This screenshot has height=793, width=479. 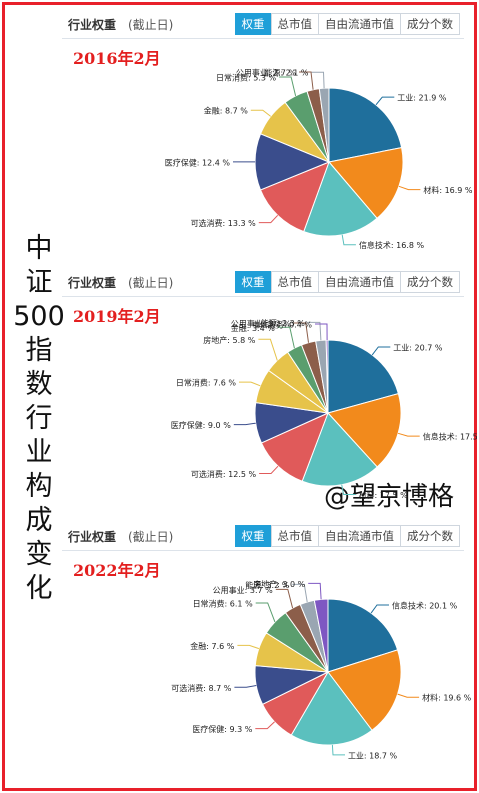 What do you see at coordinates (39, 248) in the screenshot?
I see `side-title-char: 中` at bounding box center [39, 248].